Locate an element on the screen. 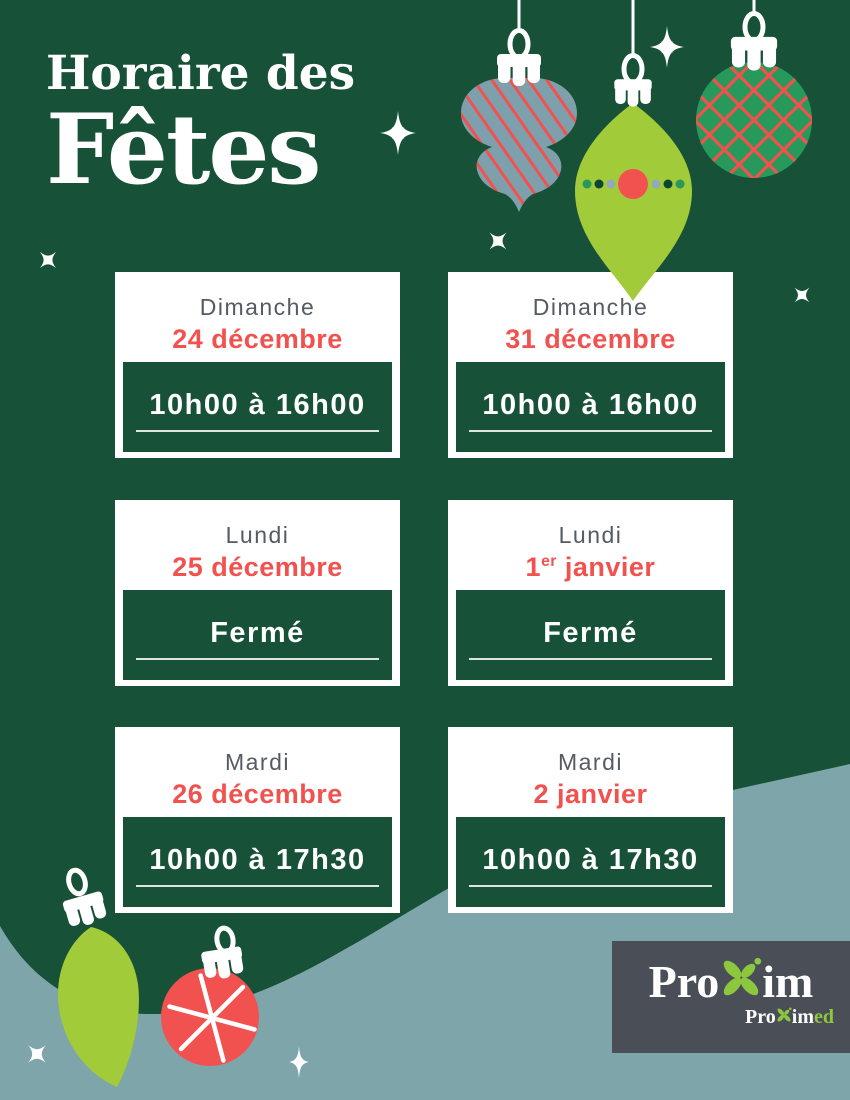  schedule-card-dec31: Dimanche 31 décembre 10h00 à 16h00 is located at coordinates (590, 365).